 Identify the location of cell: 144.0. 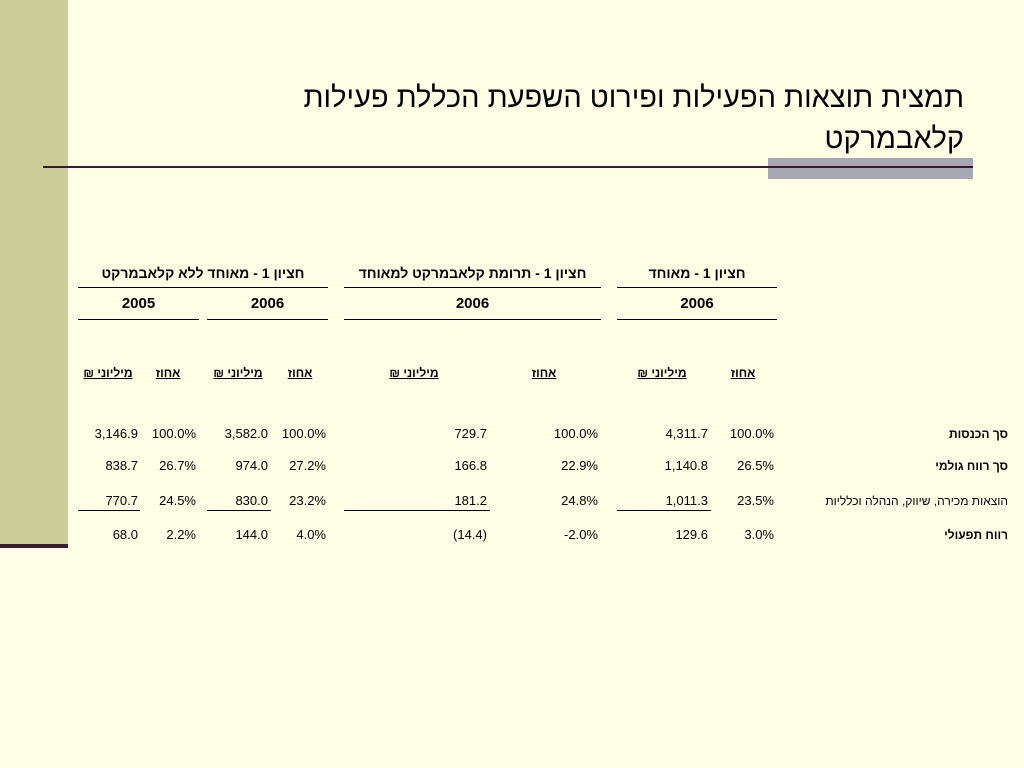
(251, 534).